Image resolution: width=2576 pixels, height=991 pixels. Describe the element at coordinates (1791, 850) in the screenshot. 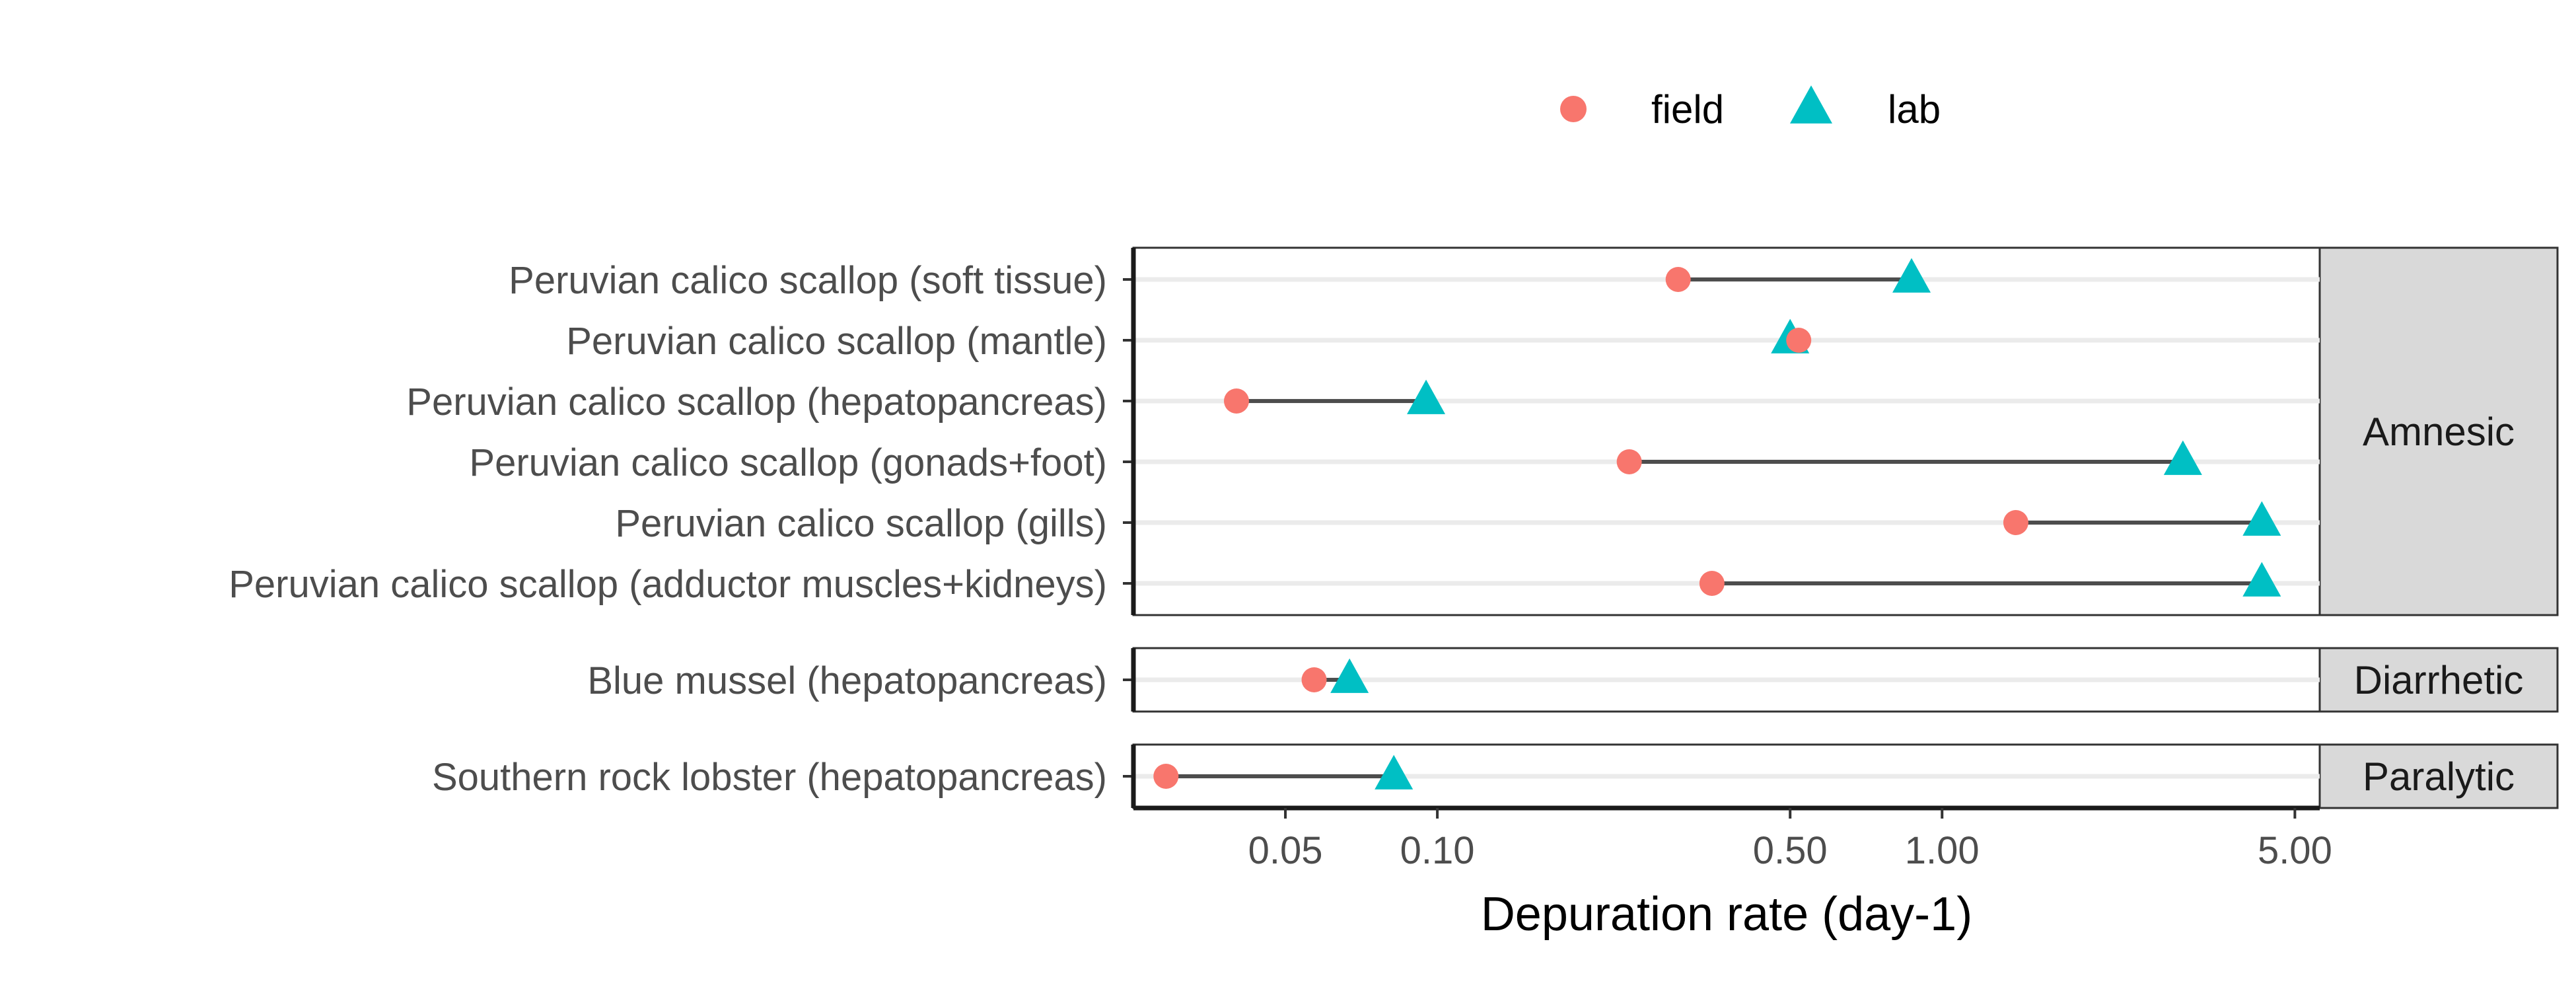

I see `x-tick-label: 0.50` at that location.